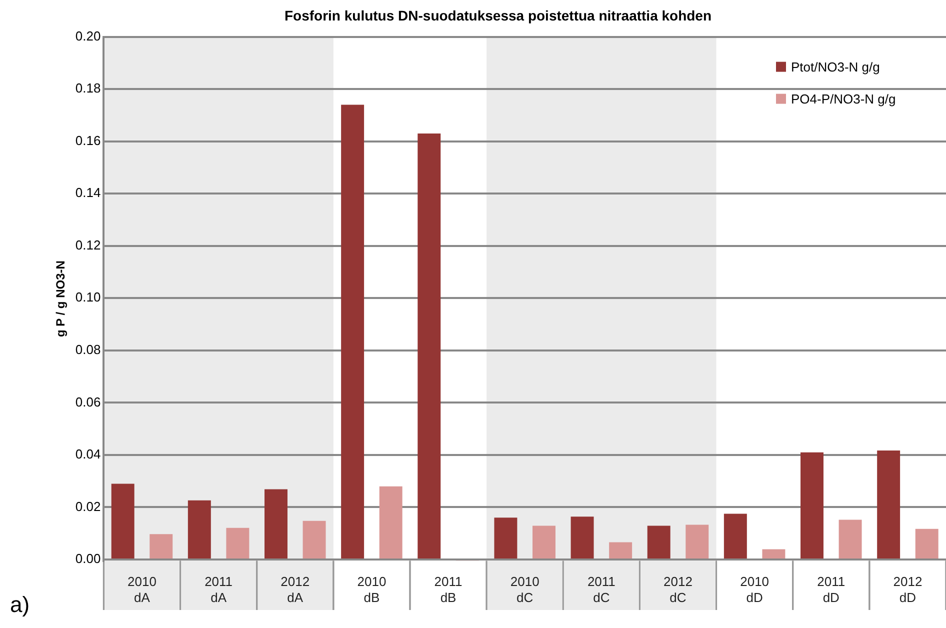 The width and height of the screenshot is (946, 628). Describe the element at coordinates (755, 589) in the screenshot. I see `x-tick-label: 2010 dD` at that location.